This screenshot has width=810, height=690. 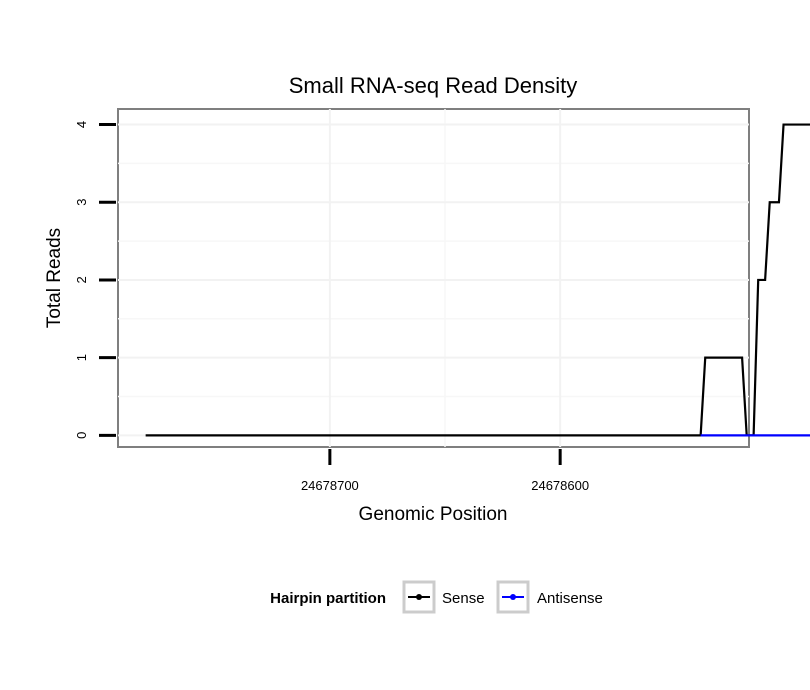 I want to click on x-axis-title: Genomic Position, so click(x=433, y=514).